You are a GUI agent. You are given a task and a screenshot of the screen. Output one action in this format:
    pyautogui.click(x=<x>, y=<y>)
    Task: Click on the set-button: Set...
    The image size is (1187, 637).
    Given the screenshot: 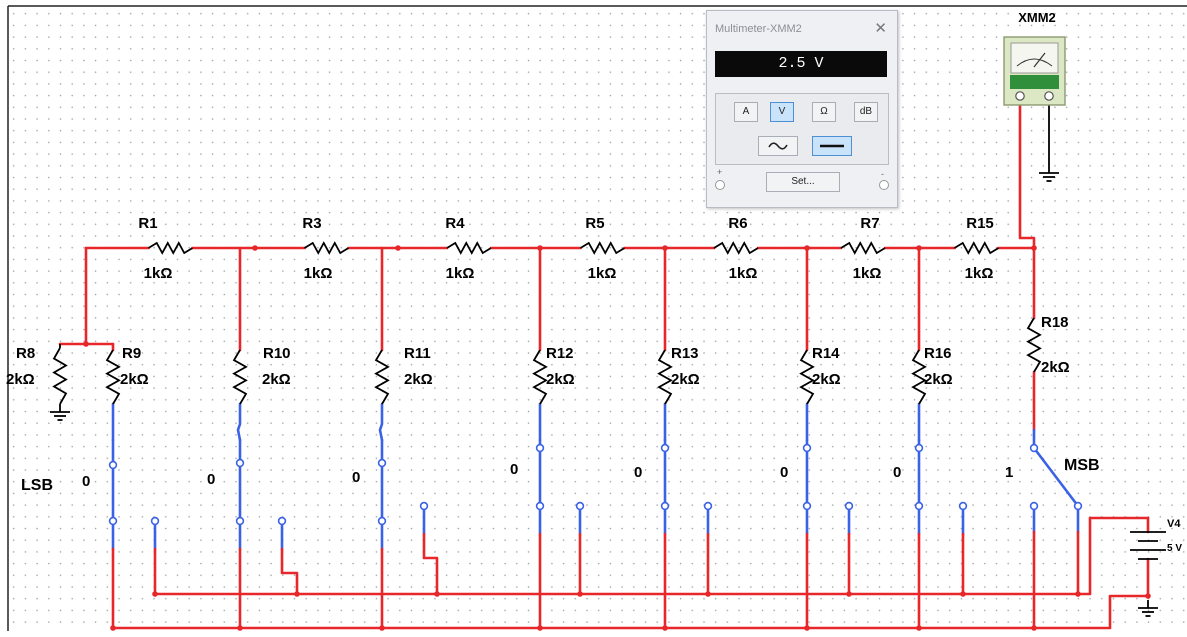 What is the action you would take?
    pyautogui.click(x=803, y=182)
    